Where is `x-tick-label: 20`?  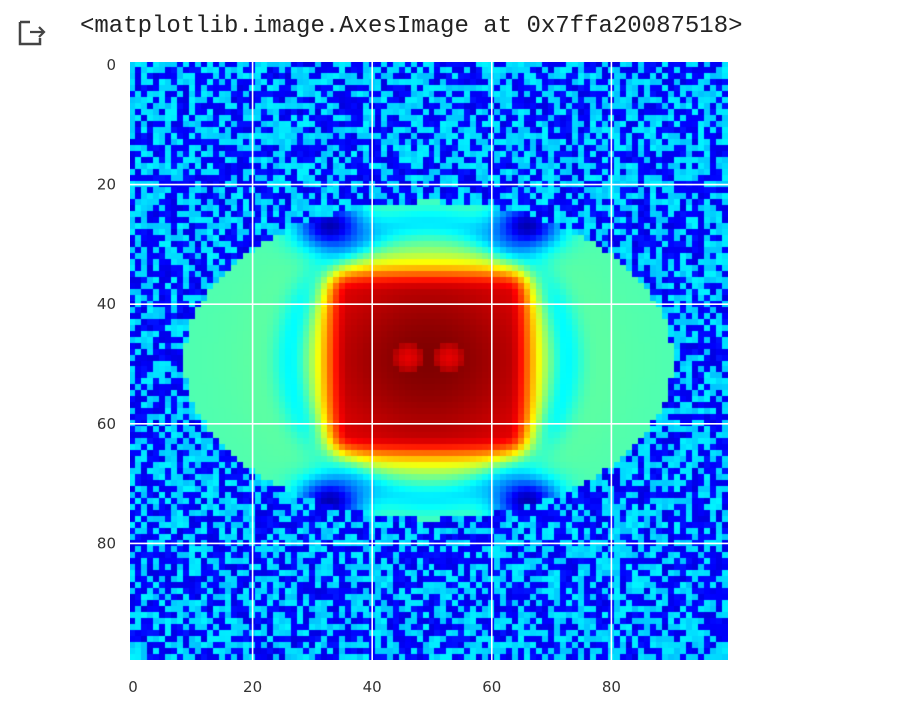 x-tick-label: 20 is located at coordinates (252, 687).